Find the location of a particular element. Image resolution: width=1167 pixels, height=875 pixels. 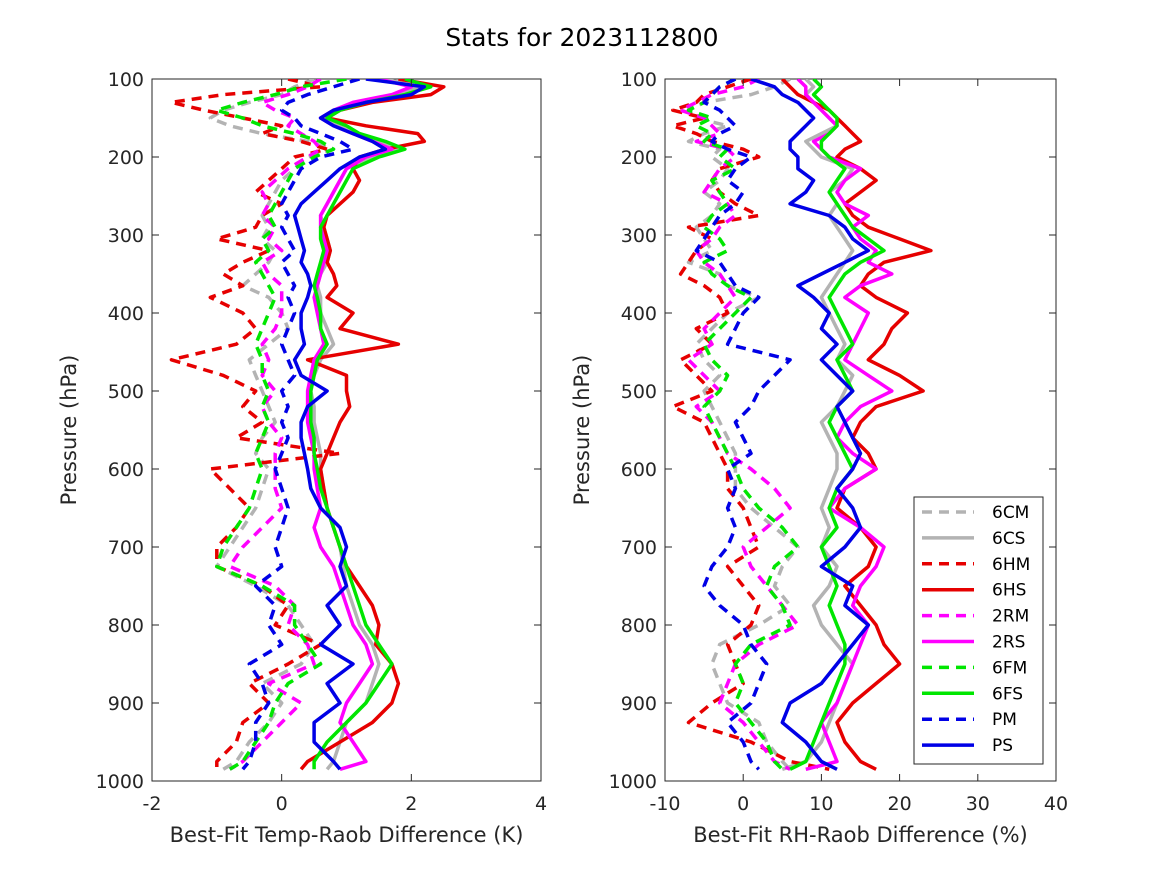

x-tick-label: 4 is located at coordinates (541, 804).